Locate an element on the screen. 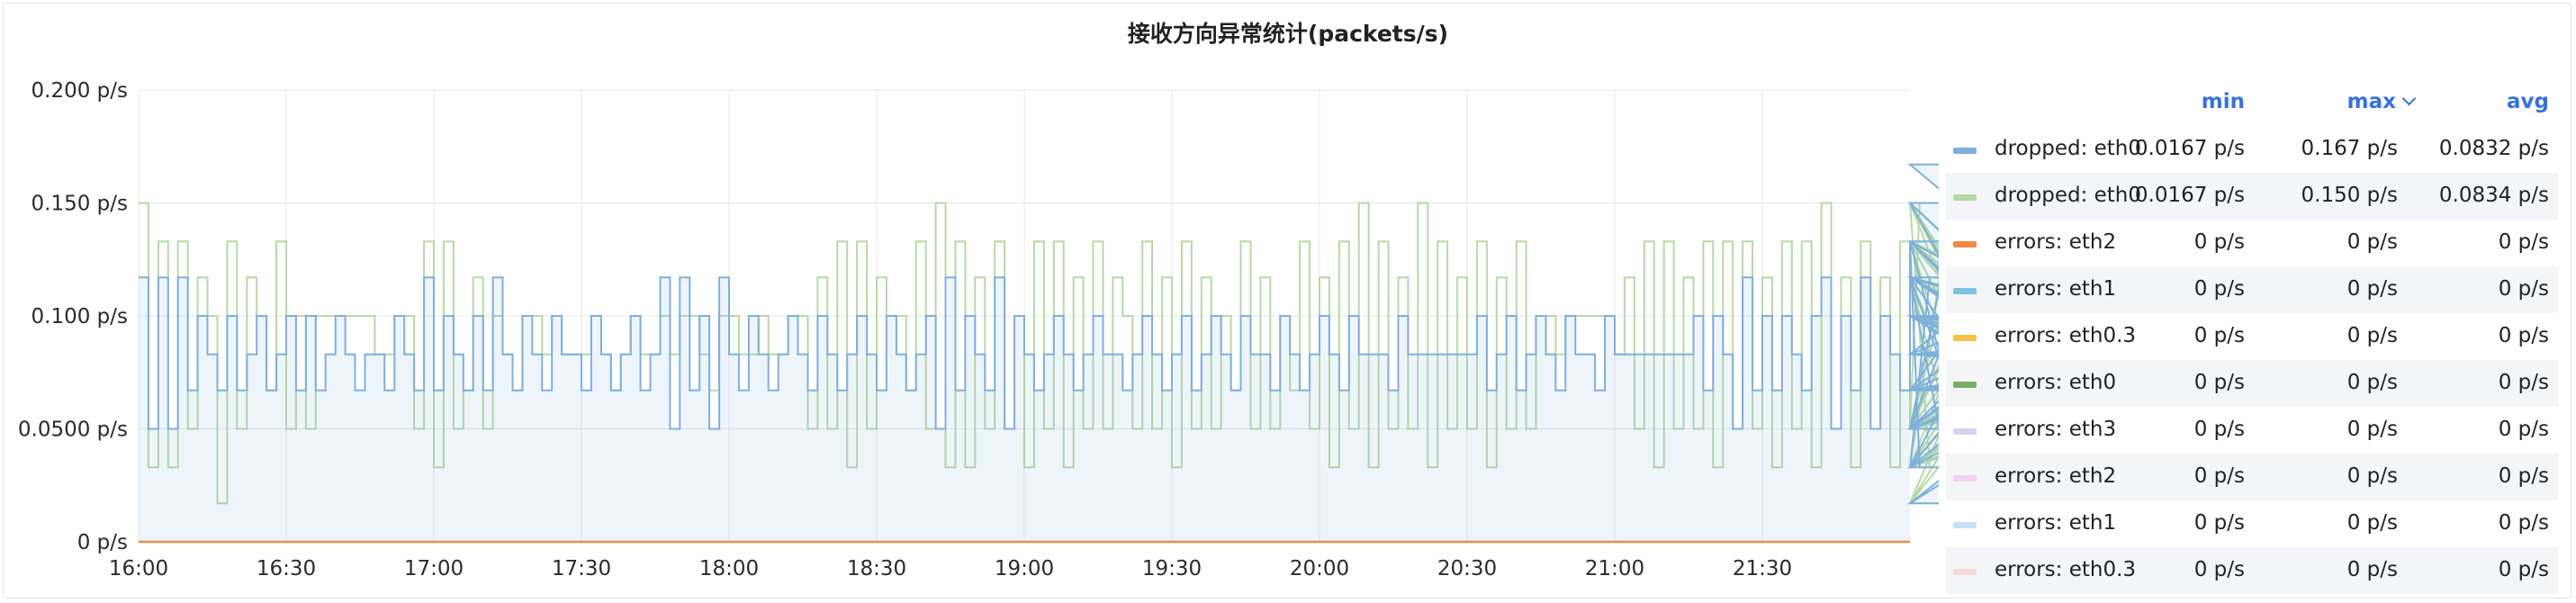 This screenshot has height=603, width=2576. legend-row: errors: eth0 0 p/s 0 p/s 0 p/s is located at coordinates (2252, 384).